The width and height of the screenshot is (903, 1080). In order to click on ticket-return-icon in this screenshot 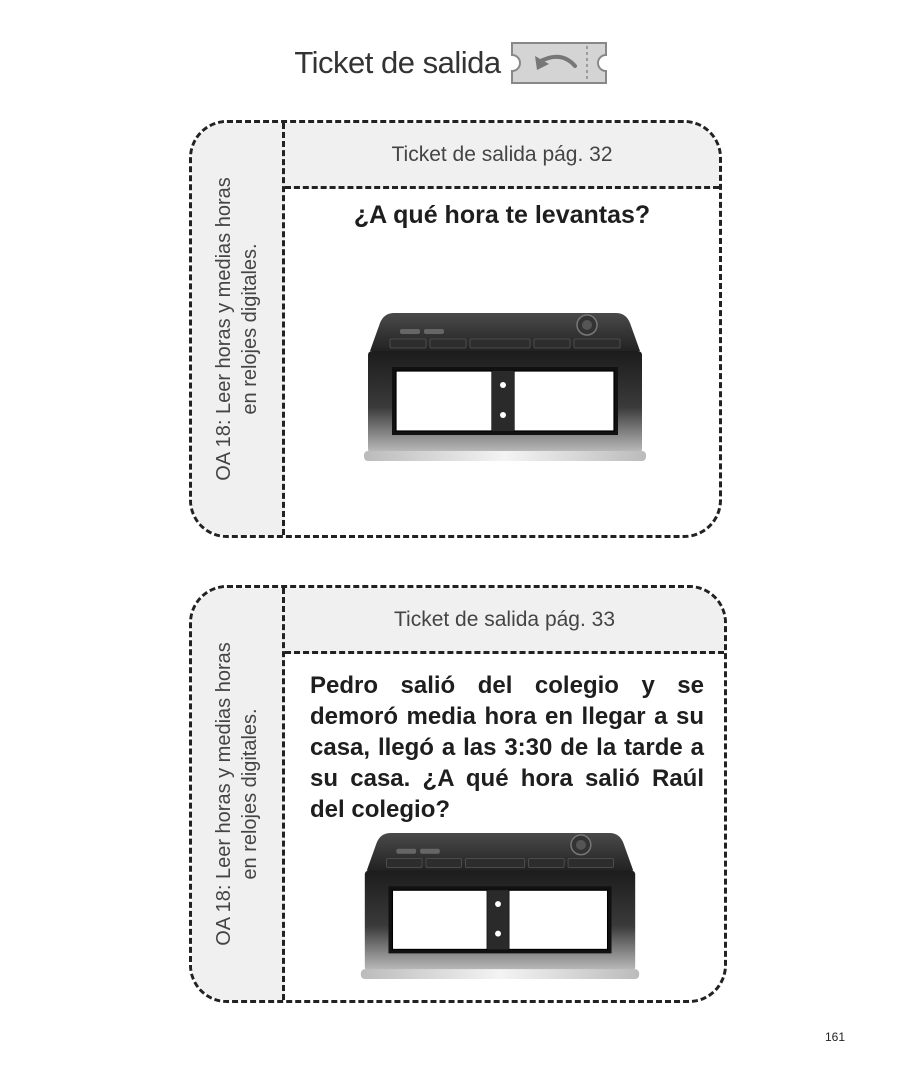, I will do `click(558, 63)`.